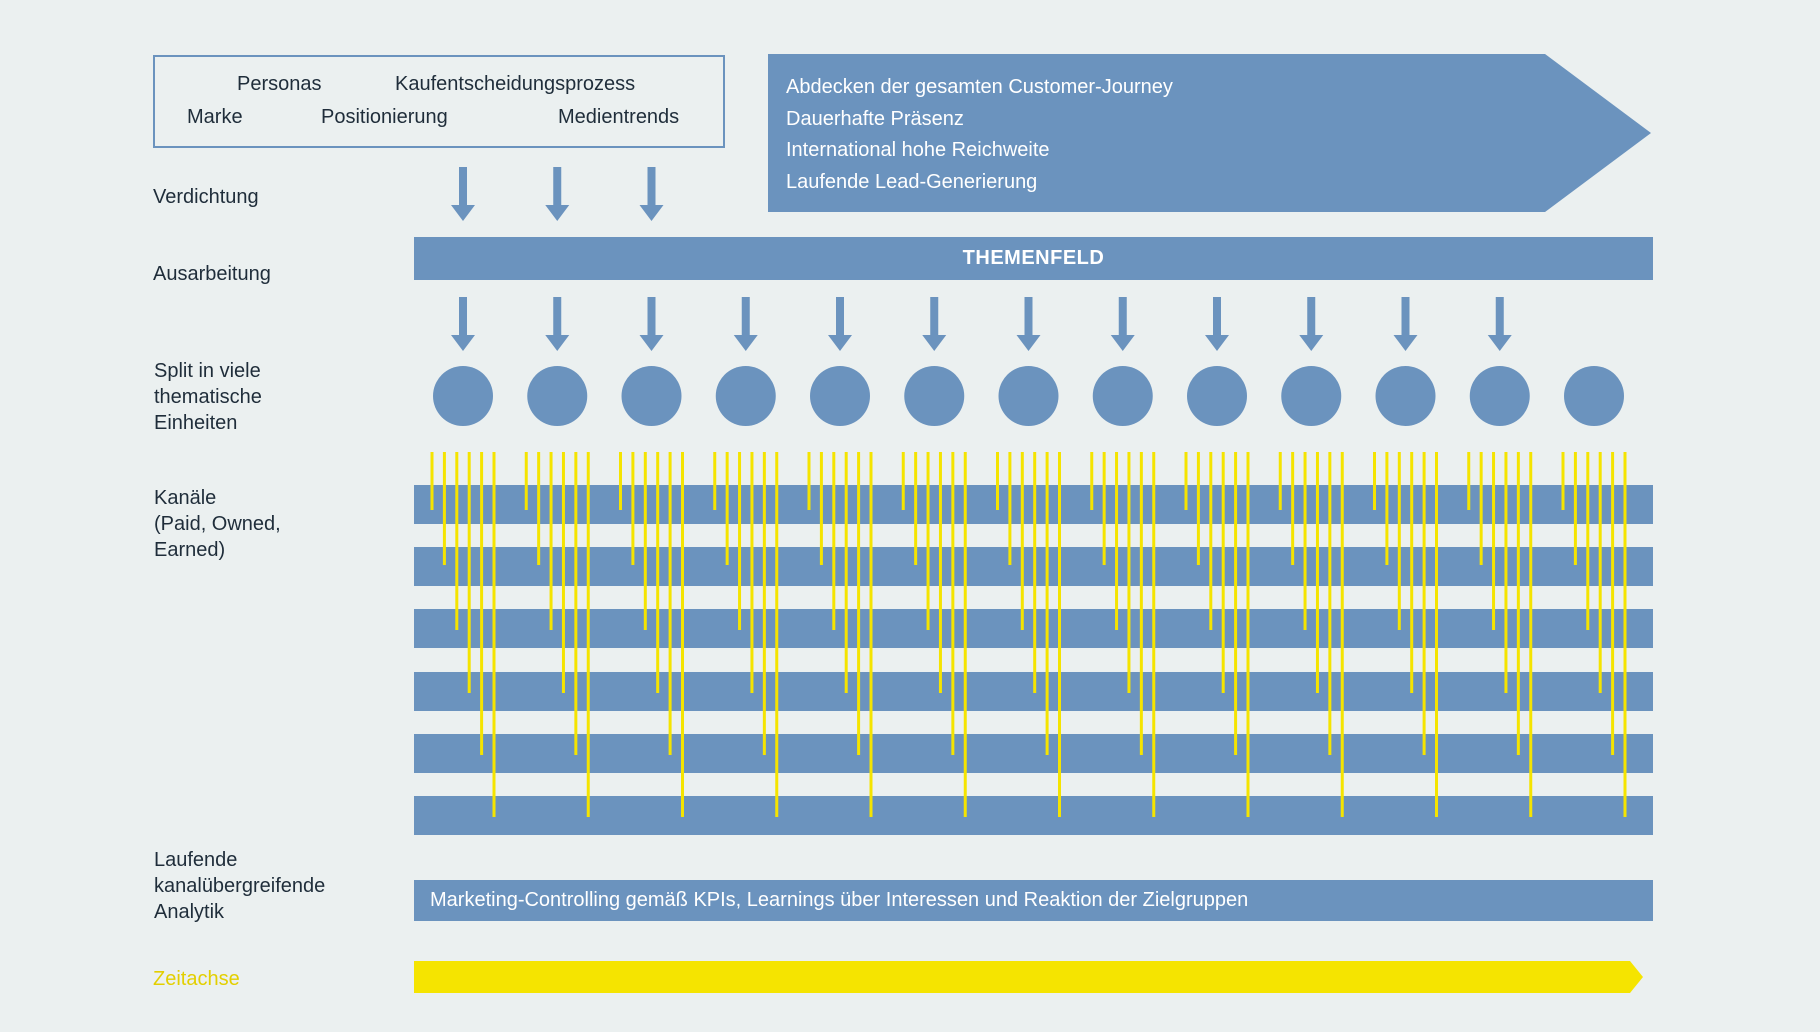  I want to click on goal-praesenz: Dauerhafte Präsenz, so click(875, 118).